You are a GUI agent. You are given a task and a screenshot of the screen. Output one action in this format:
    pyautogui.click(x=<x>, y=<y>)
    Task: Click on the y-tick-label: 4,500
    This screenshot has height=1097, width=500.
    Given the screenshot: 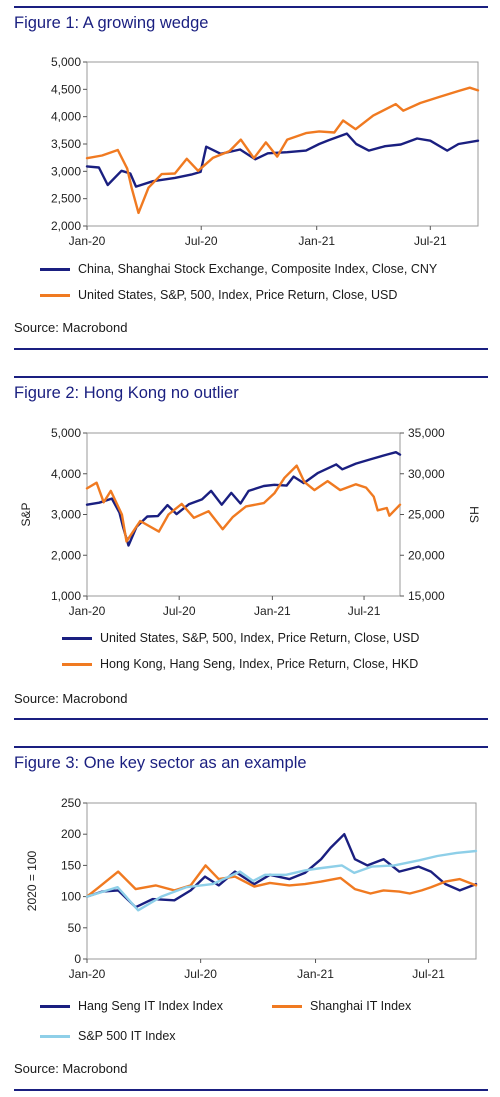 What is the action you would take?
    pyautogui.click(x=66, y=89)
    